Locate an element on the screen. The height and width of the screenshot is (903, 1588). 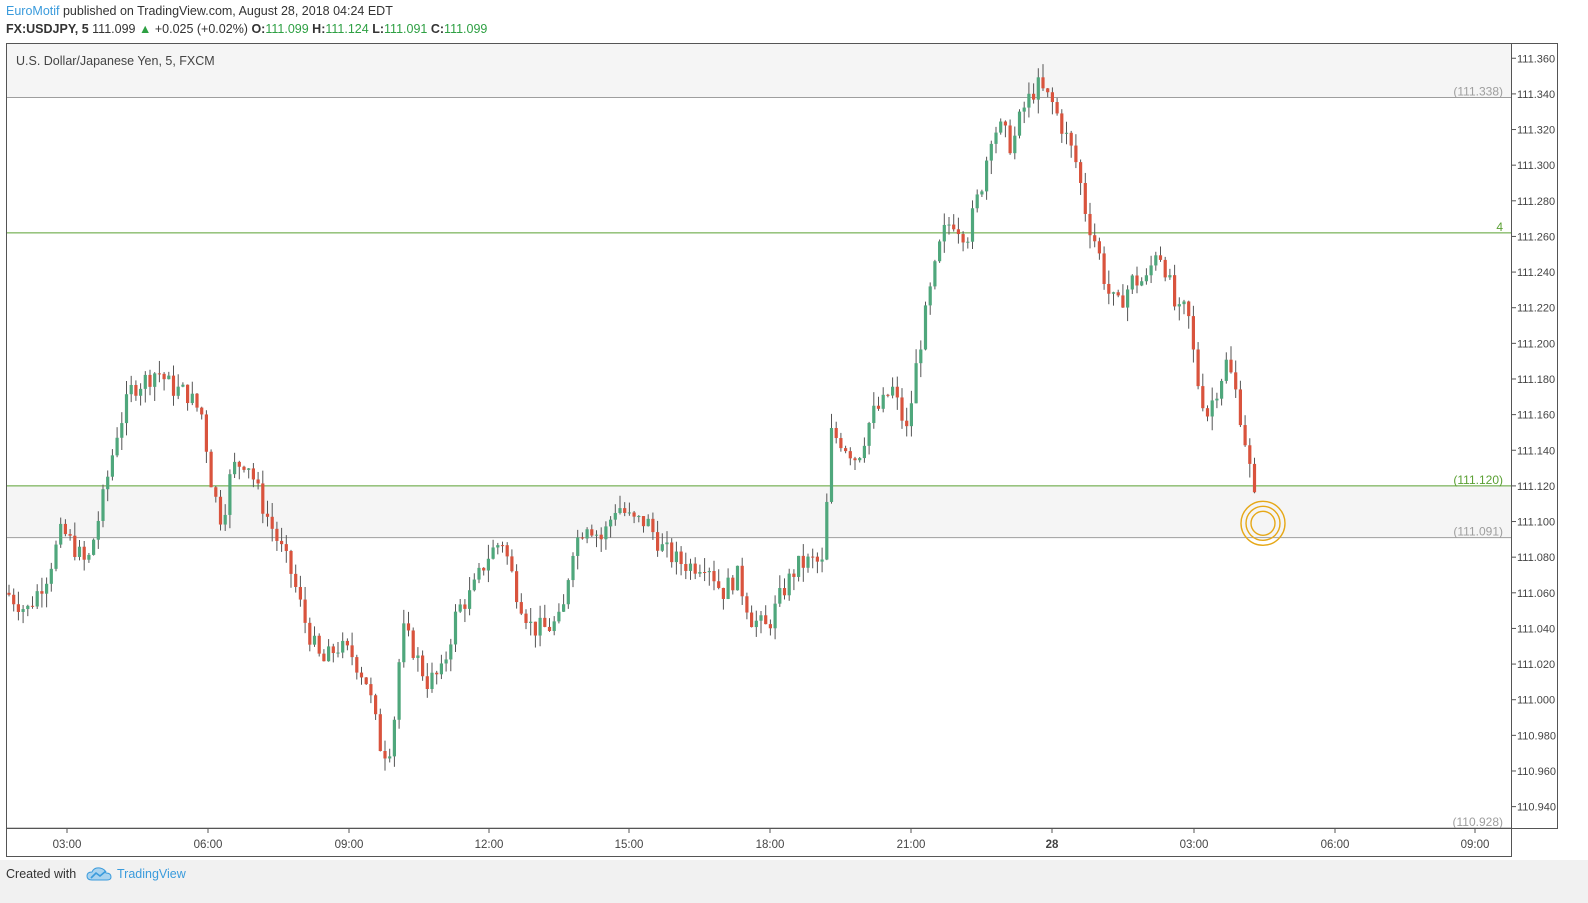
symbol-label: FX:USDJPY, 5 is located at coordinates (47, 29).